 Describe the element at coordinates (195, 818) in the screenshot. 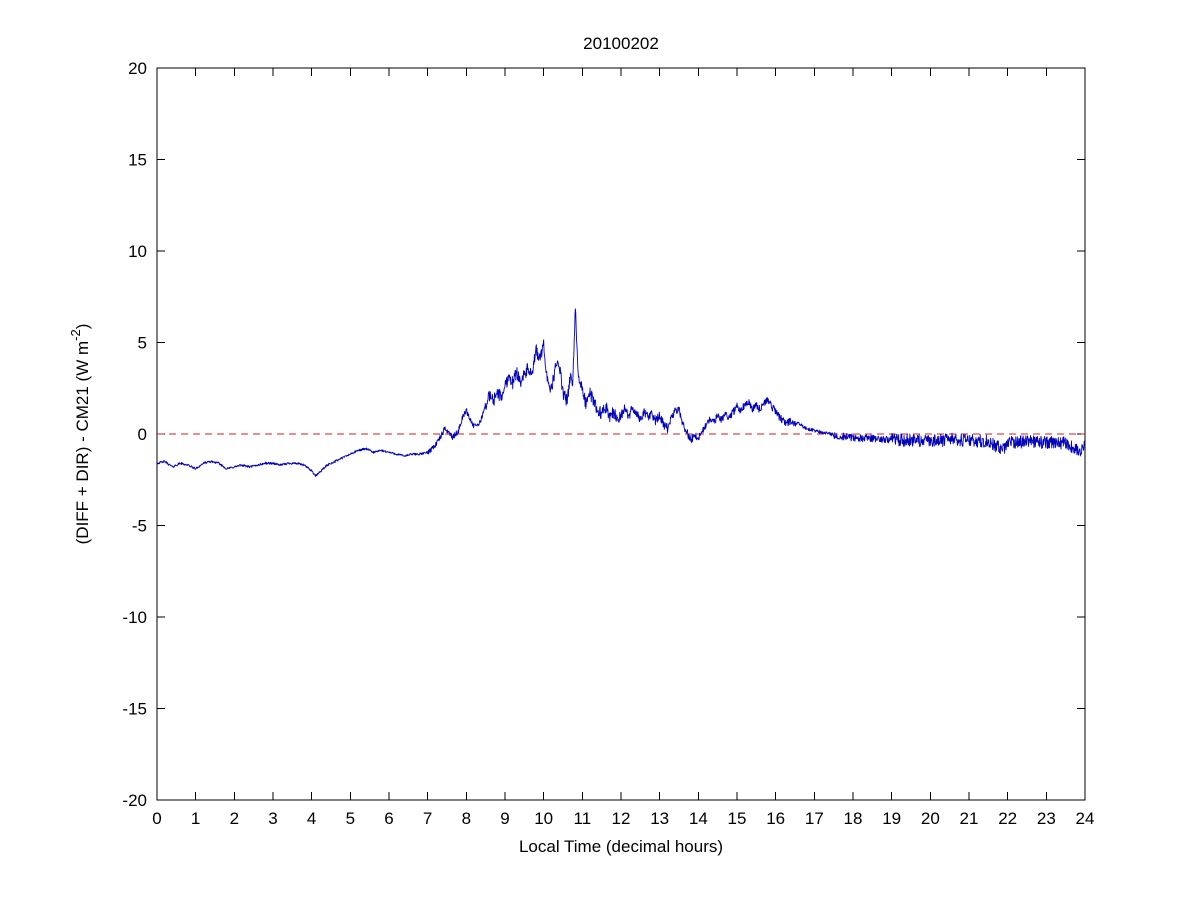

I see `x-tick-label: 1` at that location.